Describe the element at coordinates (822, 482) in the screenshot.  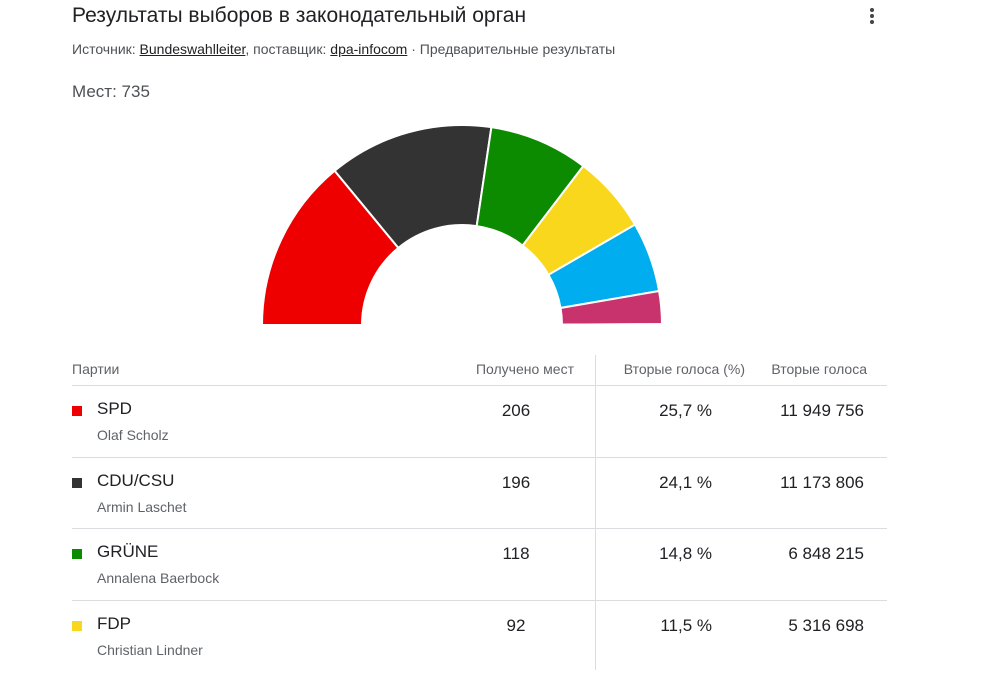
I see `votes: 11 173 806` at that location.